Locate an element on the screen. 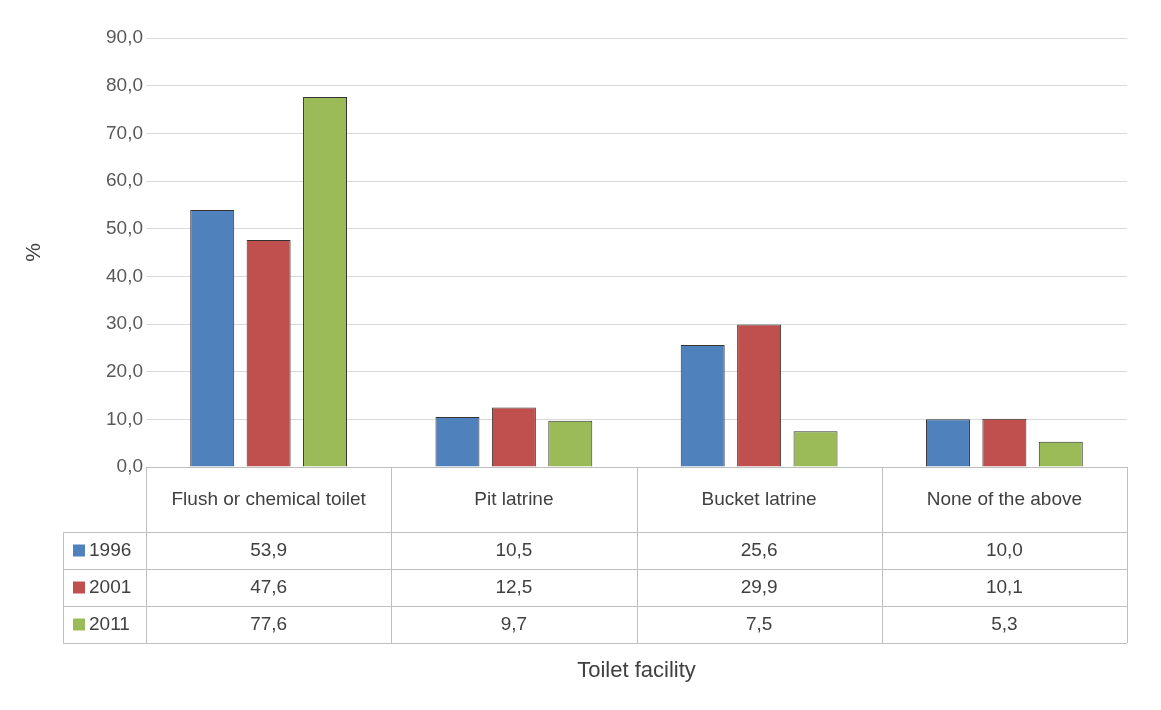 Image resolution: width=1161 pixels, height=710 pixels. x-tick-label: None of the above is located at coordinates (1004, 498).